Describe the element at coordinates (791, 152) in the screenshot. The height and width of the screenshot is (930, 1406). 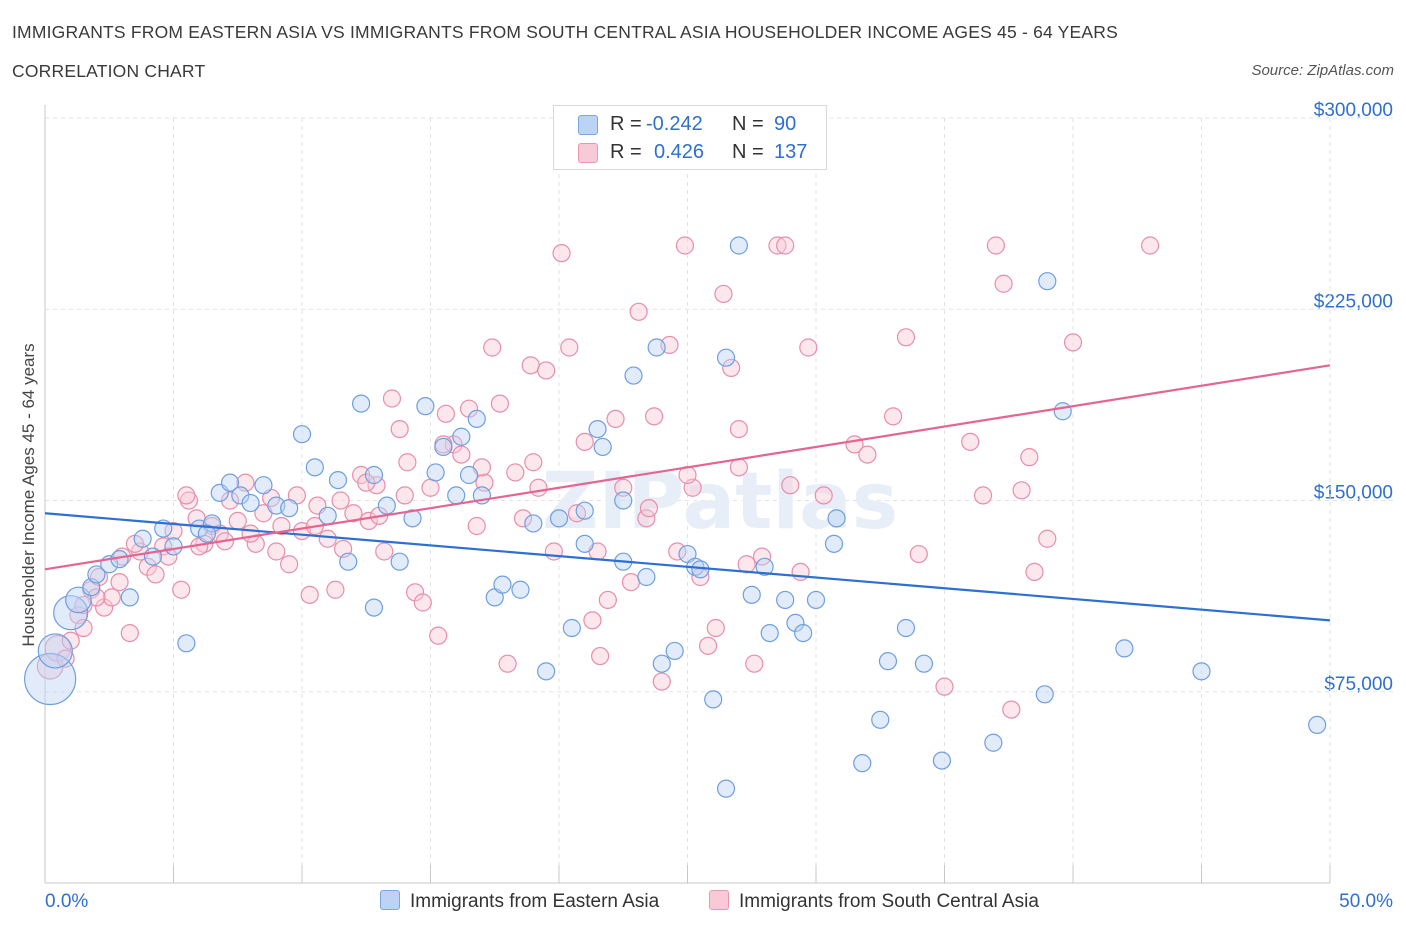
I see `n-value: 137` at that location.